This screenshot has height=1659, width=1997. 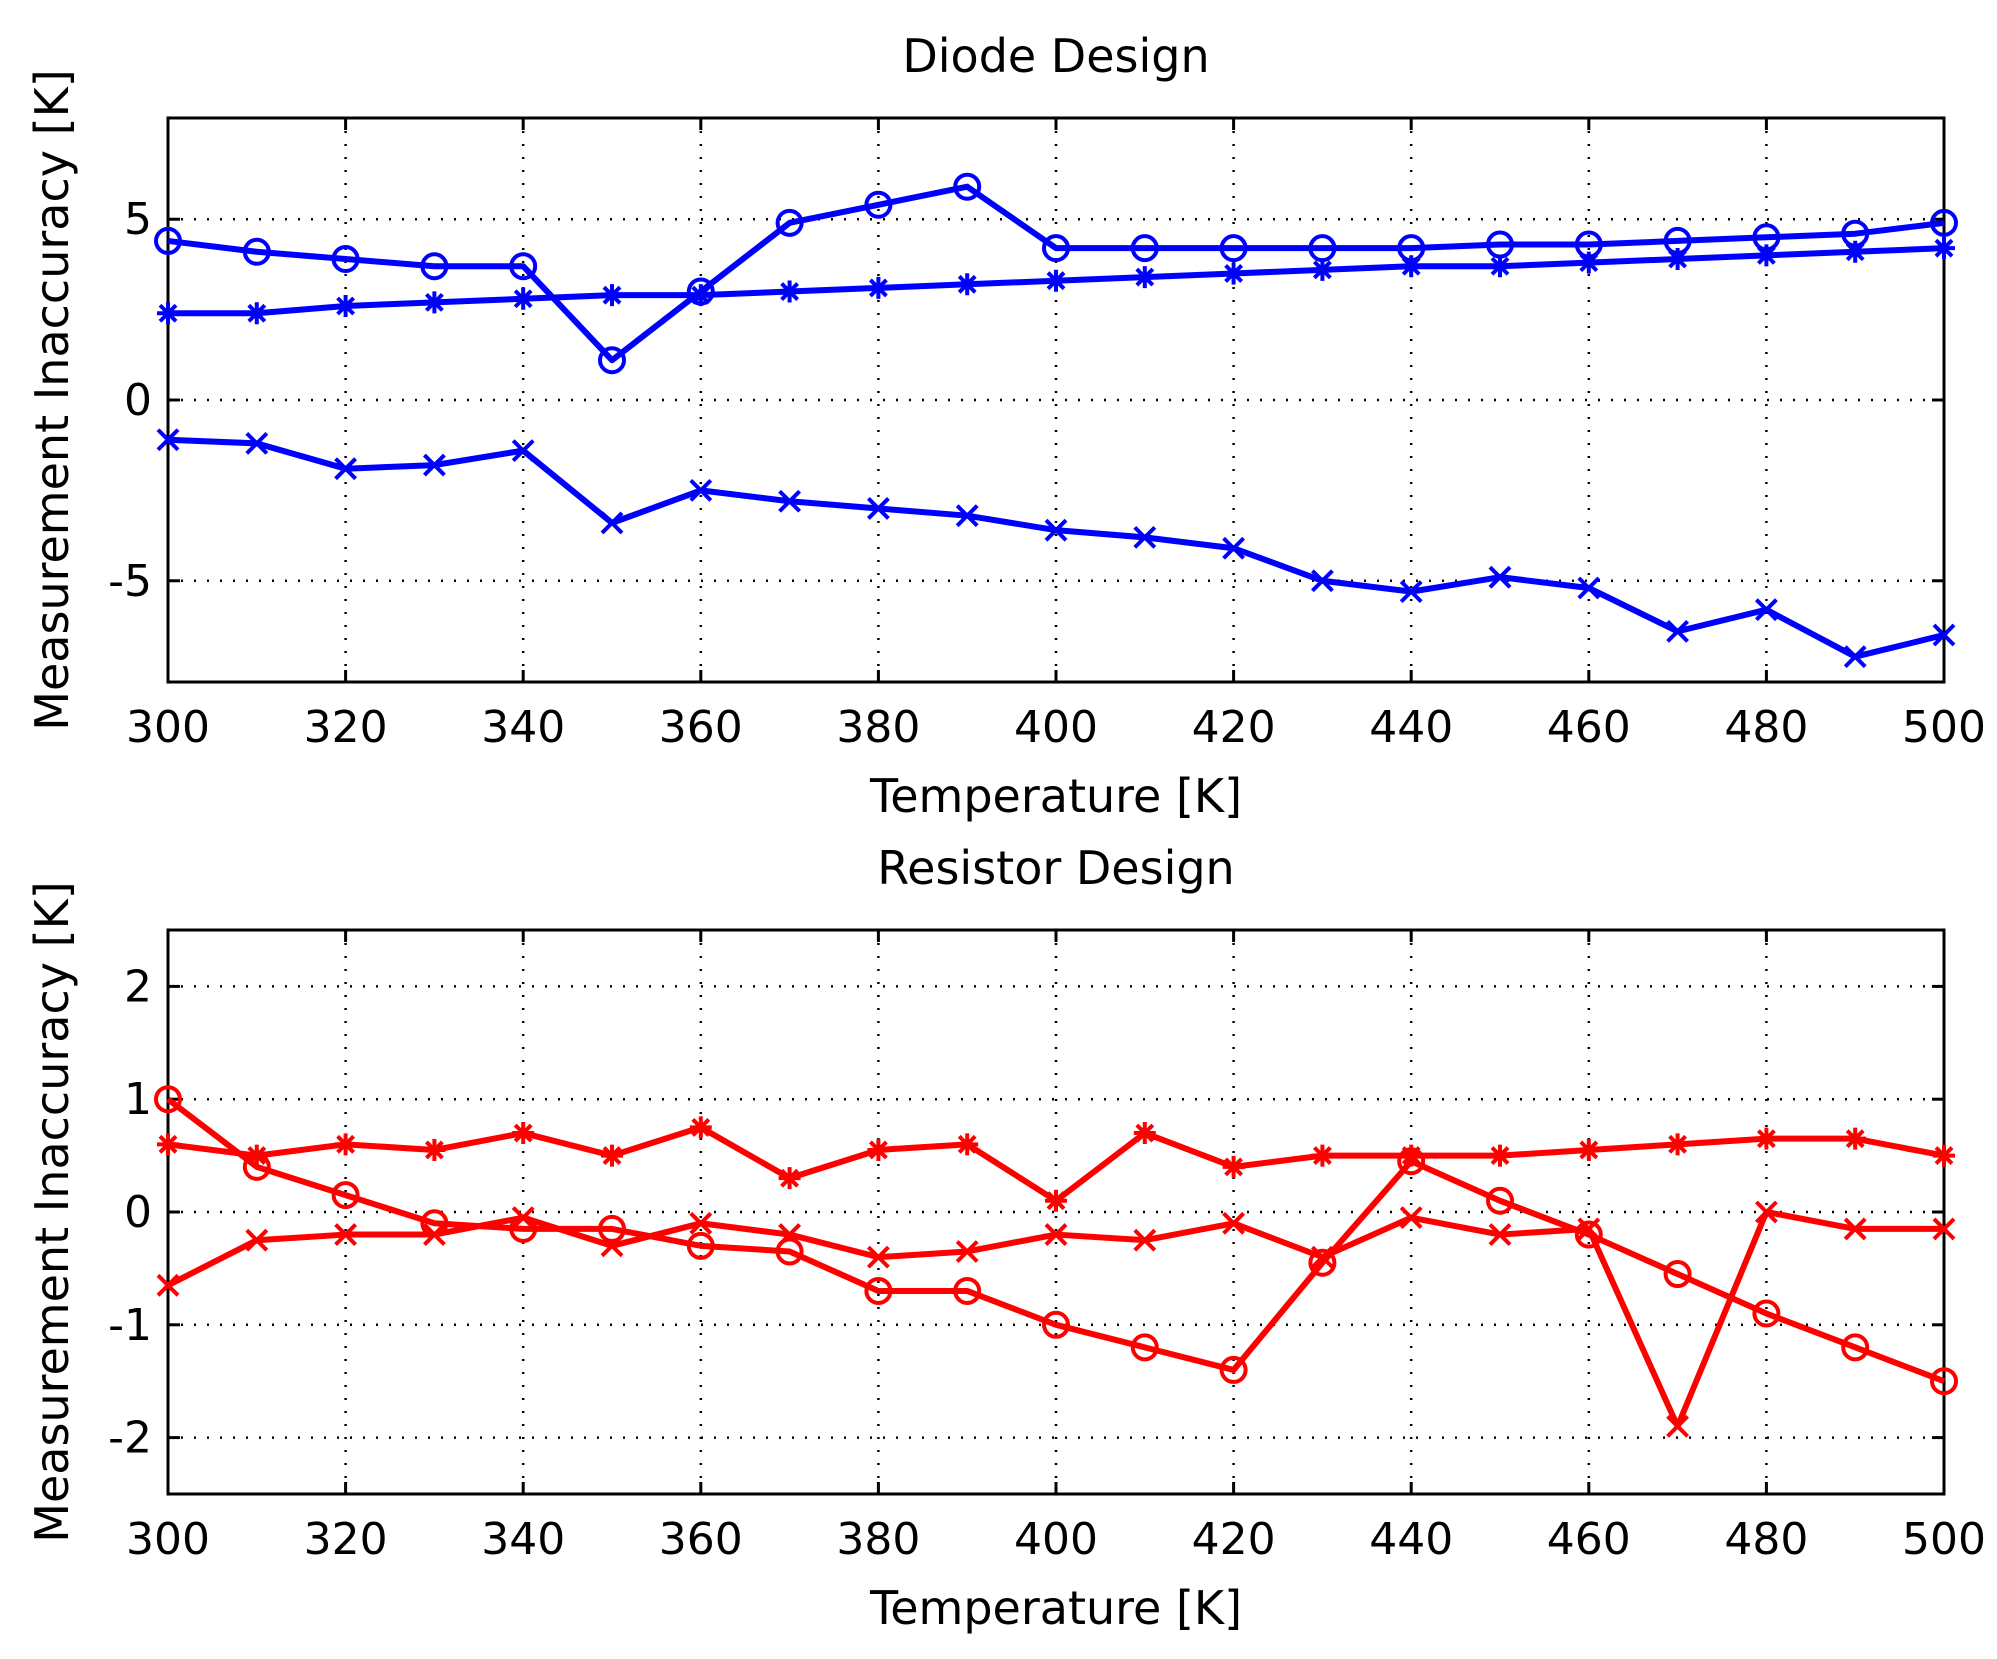 What do you see at coordinates (878, 1539) in the screenshot?
I see `chart-1-xtick-label: 380` at bounding box center [878, 1539].